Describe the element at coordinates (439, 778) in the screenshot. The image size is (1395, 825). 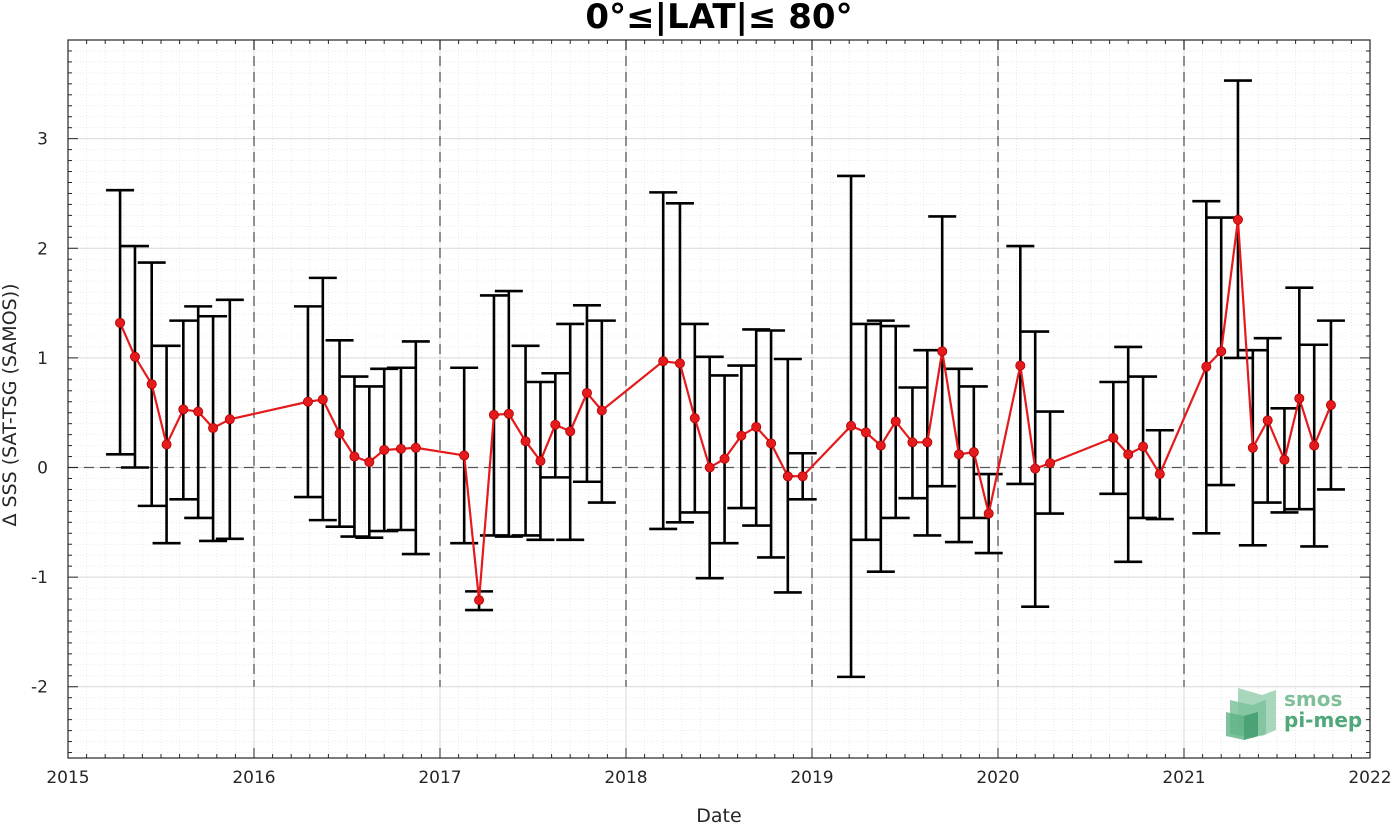
I see `x-tick-label: 2017` at that location.